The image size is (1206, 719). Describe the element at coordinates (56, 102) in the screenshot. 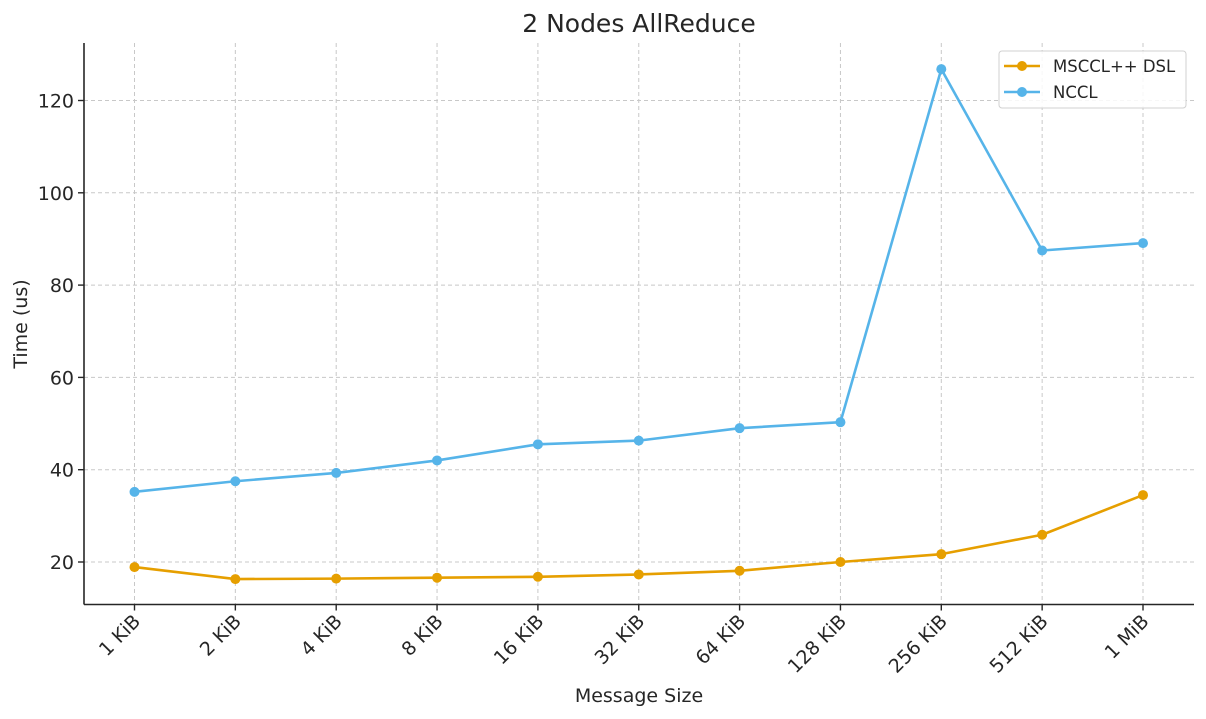

I see `y-tick-label: 120` at that location.